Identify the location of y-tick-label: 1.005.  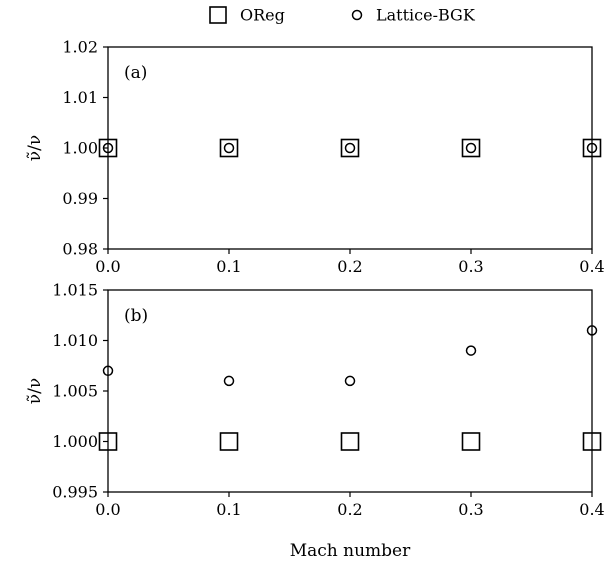
(75, 391).